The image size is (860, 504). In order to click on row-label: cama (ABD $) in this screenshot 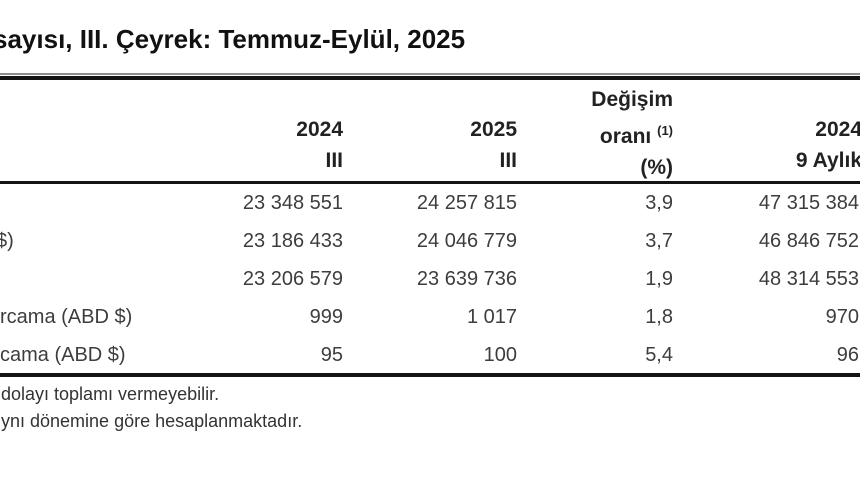, I will do `click(63, 355)`.